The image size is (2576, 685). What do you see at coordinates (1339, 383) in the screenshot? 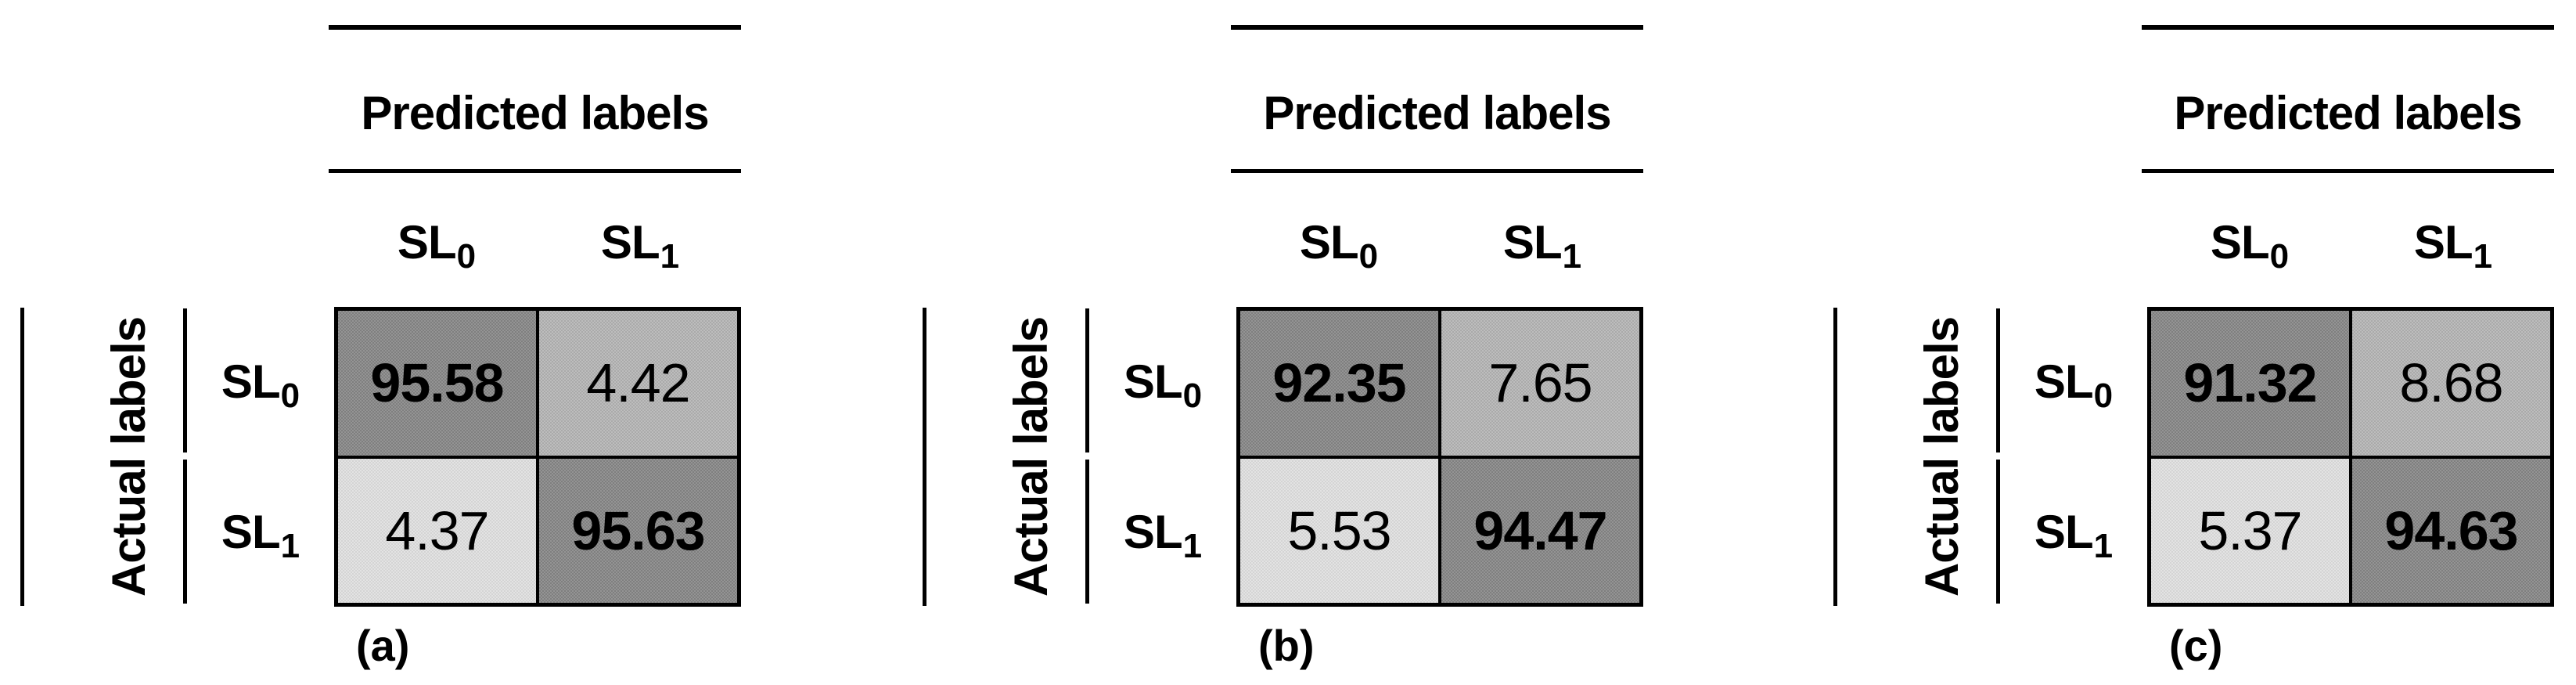
I see `matrix-cell-r0c0: 92.35` at bounding box center [1339, 383].